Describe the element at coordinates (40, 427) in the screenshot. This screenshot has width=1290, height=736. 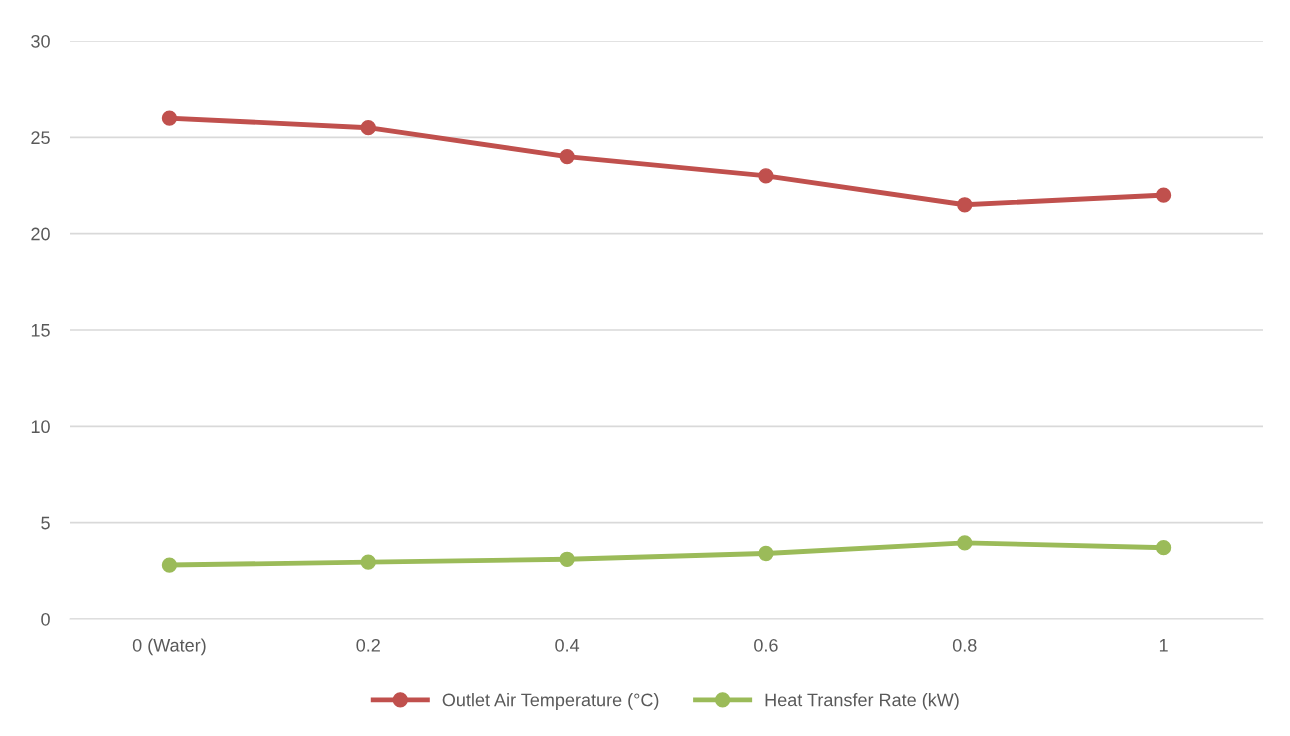
I see `y-tick-label: 10` at that location.